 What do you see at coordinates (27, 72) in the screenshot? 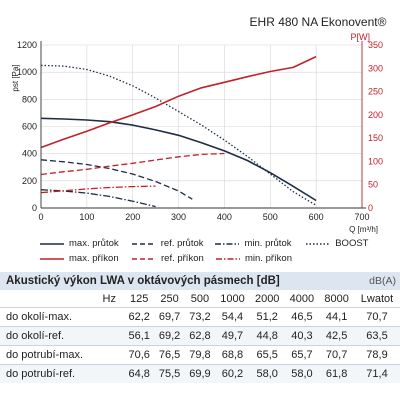
I see `y-tick-label-left: 1000` at bounding box center [27, 72].